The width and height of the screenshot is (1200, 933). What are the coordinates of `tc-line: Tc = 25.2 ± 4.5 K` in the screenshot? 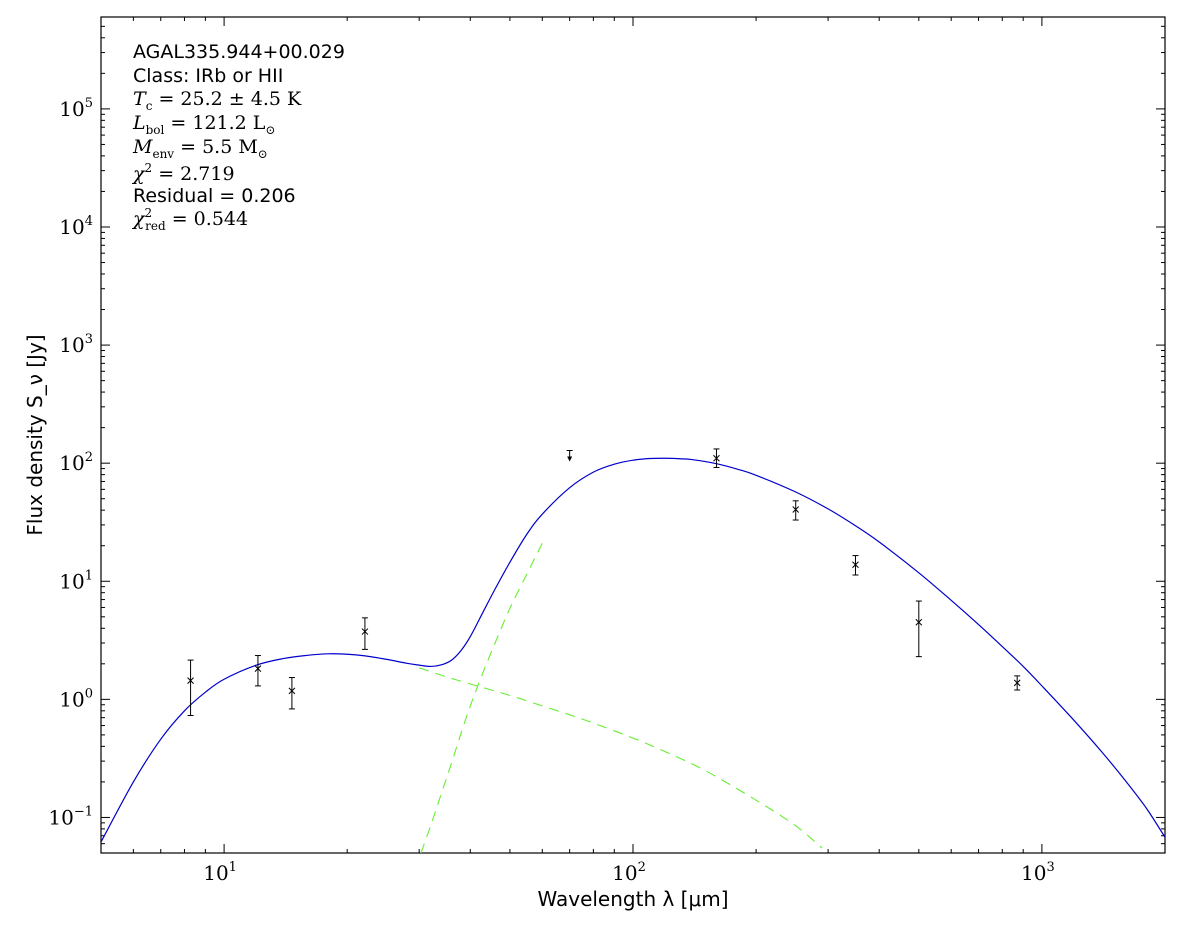 It's located at (217, 100).